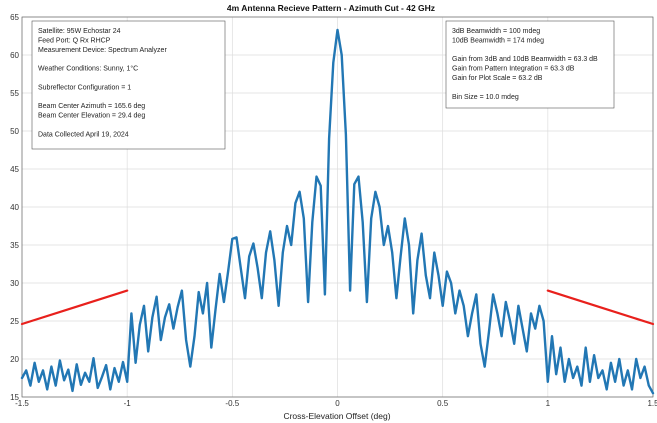 Image resolution: width=657 pixels, height=423 pixels. I want to click on annotation-line: Gain from Pattern Integration = 63.3 dB, so click(513, 69).